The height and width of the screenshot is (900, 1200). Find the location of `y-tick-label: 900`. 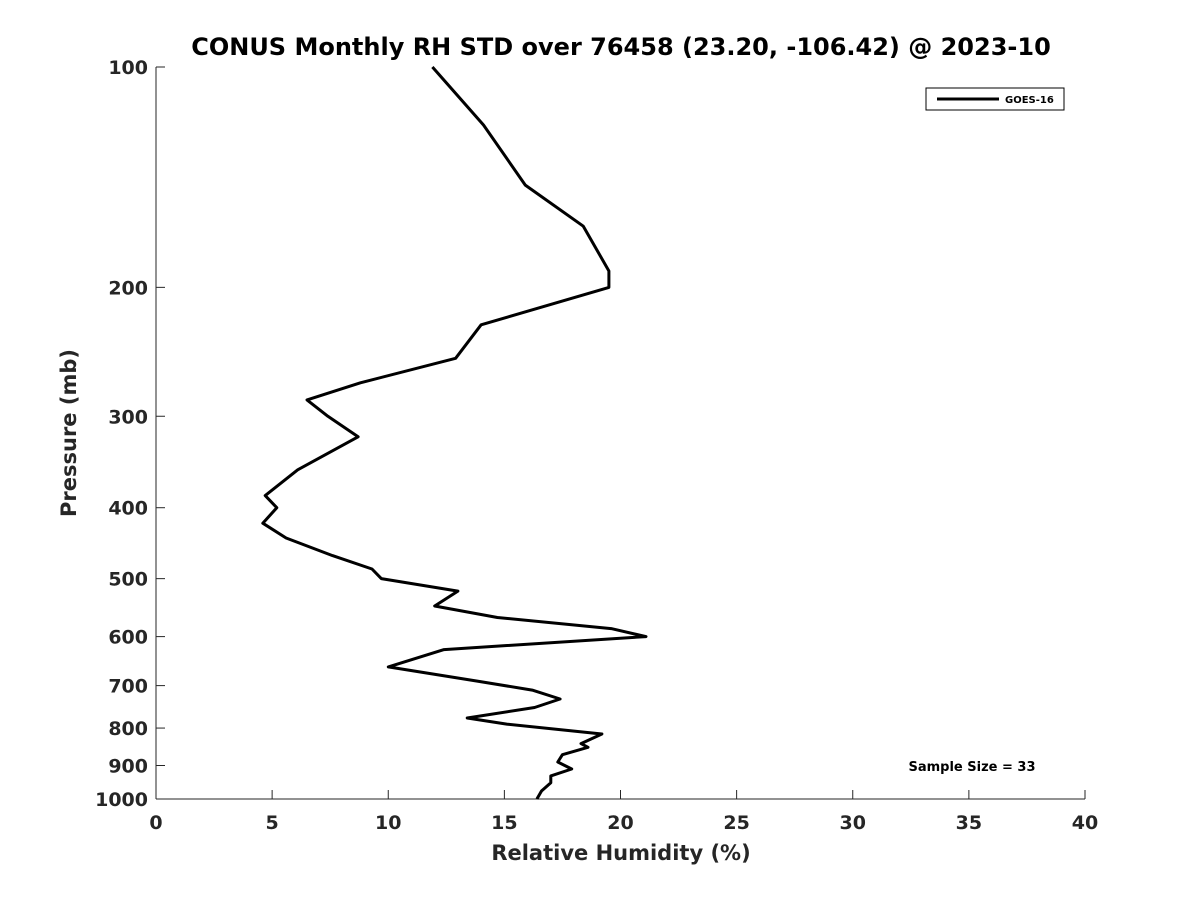

y-tick-label: 900 is located at coordinates (128, 767).